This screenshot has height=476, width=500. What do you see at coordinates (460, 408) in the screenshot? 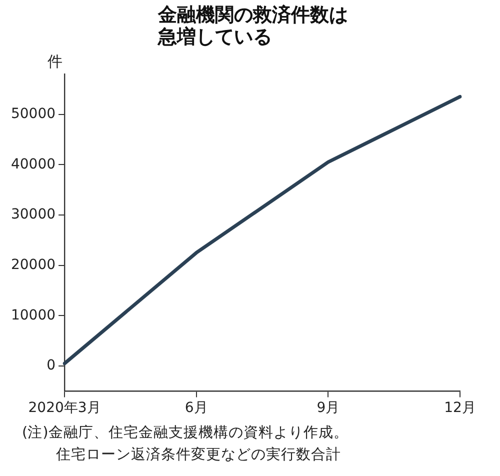
I see `x-tick-label: 12月` at bounding box center [460, 408].